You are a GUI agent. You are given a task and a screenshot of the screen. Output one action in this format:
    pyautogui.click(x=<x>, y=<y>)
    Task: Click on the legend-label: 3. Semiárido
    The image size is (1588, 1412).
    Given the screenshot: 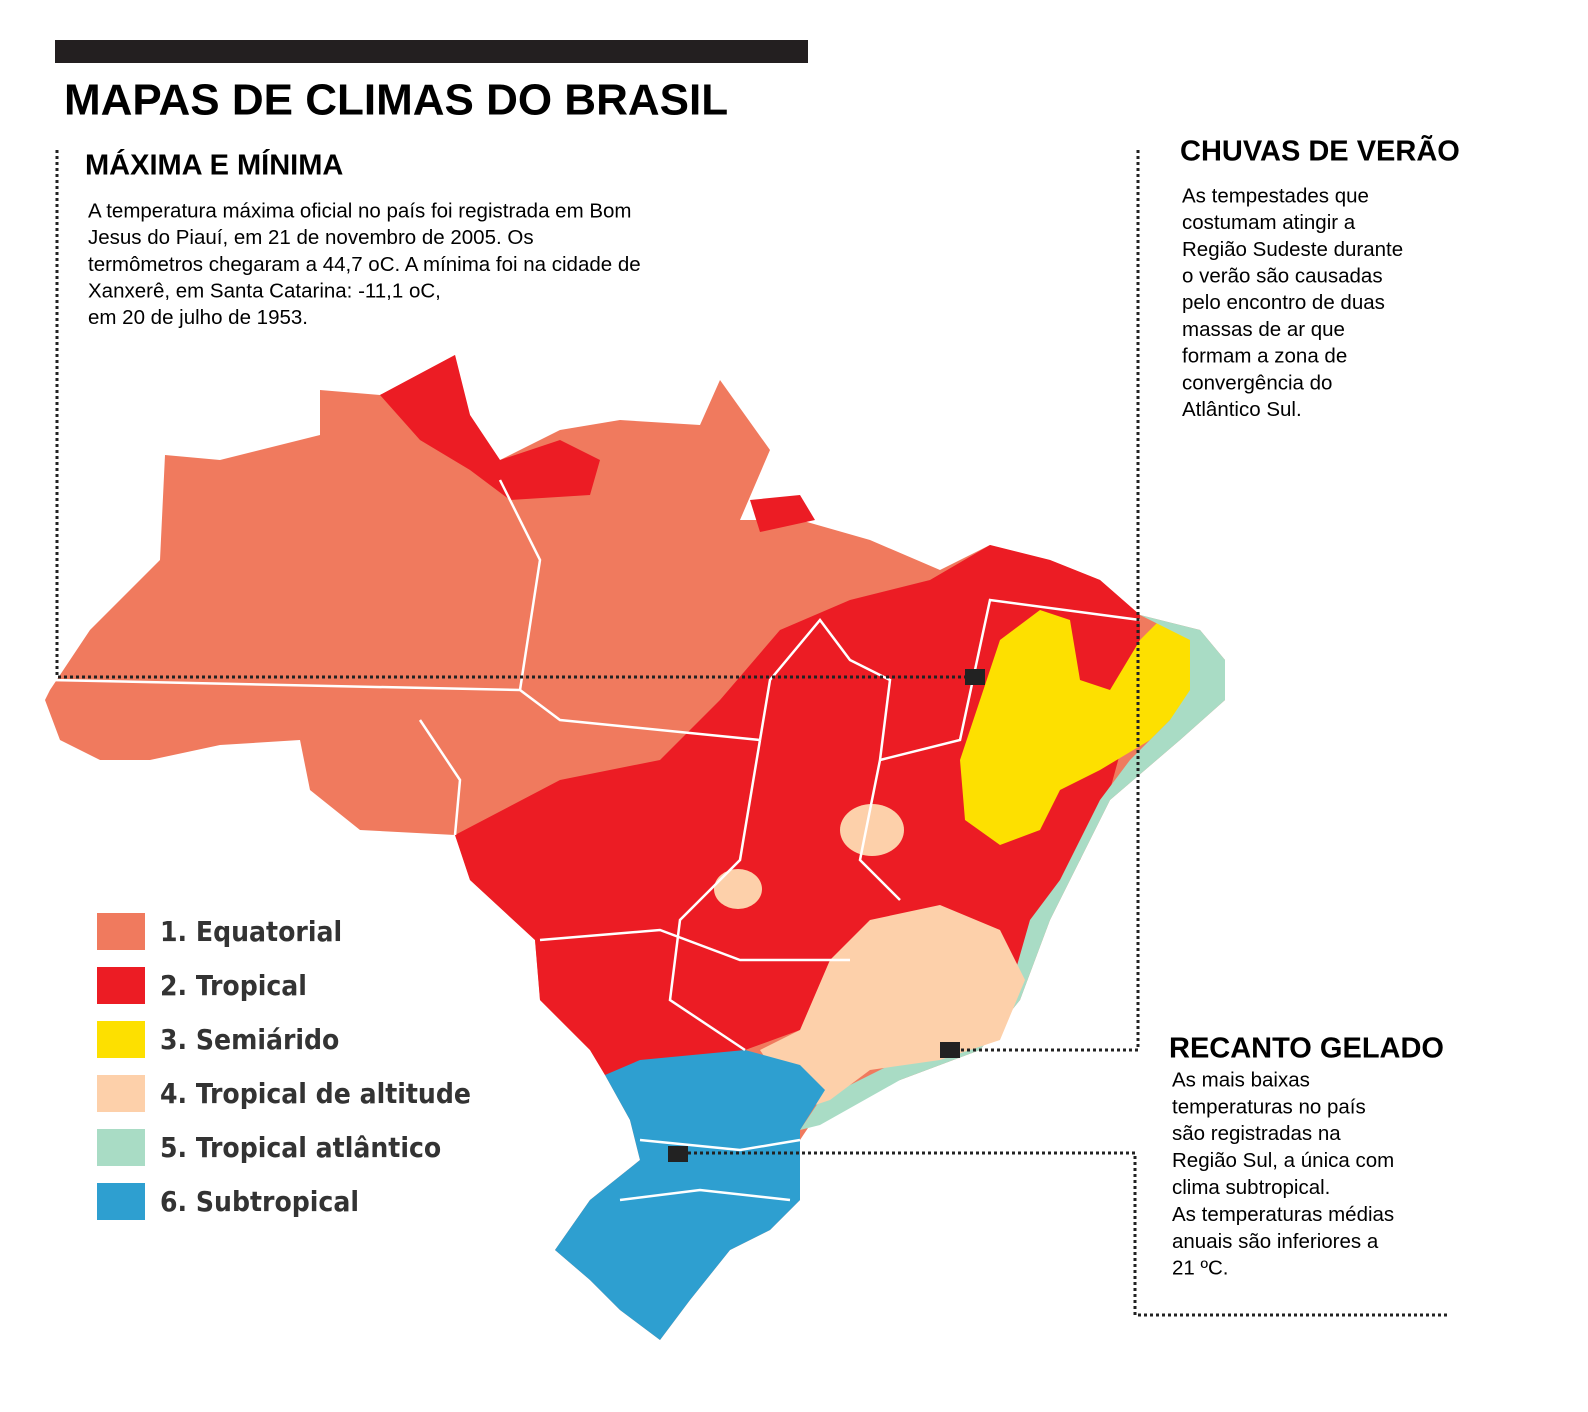 What is the action you would take?
    pyautogui.click(x=249, y=1039)
    